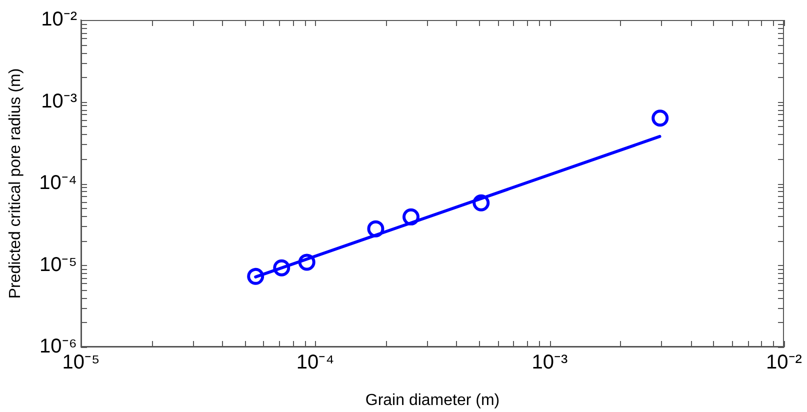 Image resolution: width=807 pixels, height=412 pixels. What do you see at coordinates (784, 363) in the screenshot?
I see `x-tick-label: 10⁻²` at bounding box center [784, 363].